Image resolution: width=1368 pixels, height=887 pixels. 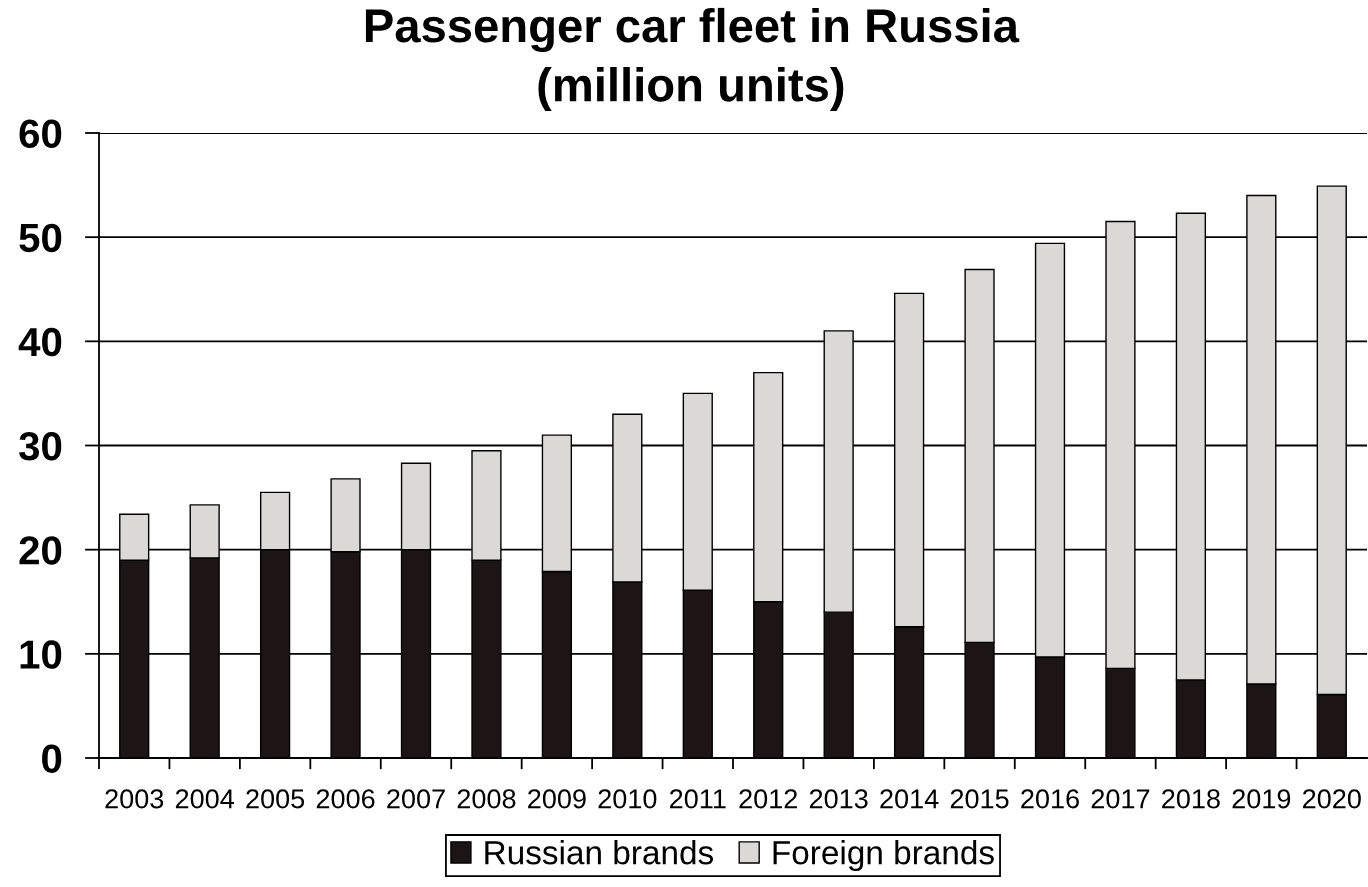 I want to click on chart-subtitle: (million units), so click(x=691, y=89).